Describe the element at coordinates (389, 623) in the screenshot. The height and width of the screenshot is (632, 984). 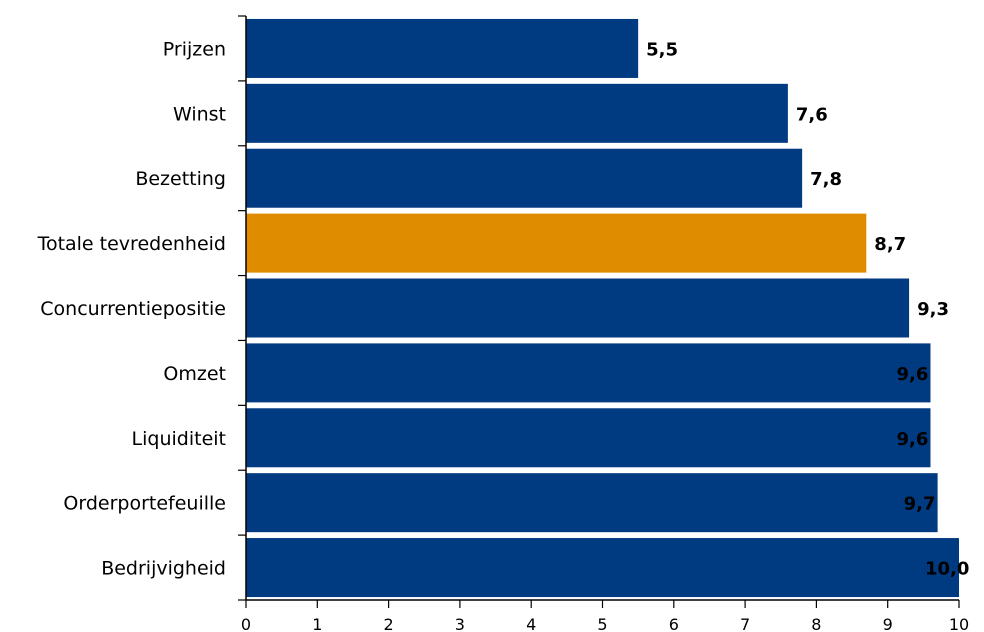
I see `x-tick-label: 2` at that location.